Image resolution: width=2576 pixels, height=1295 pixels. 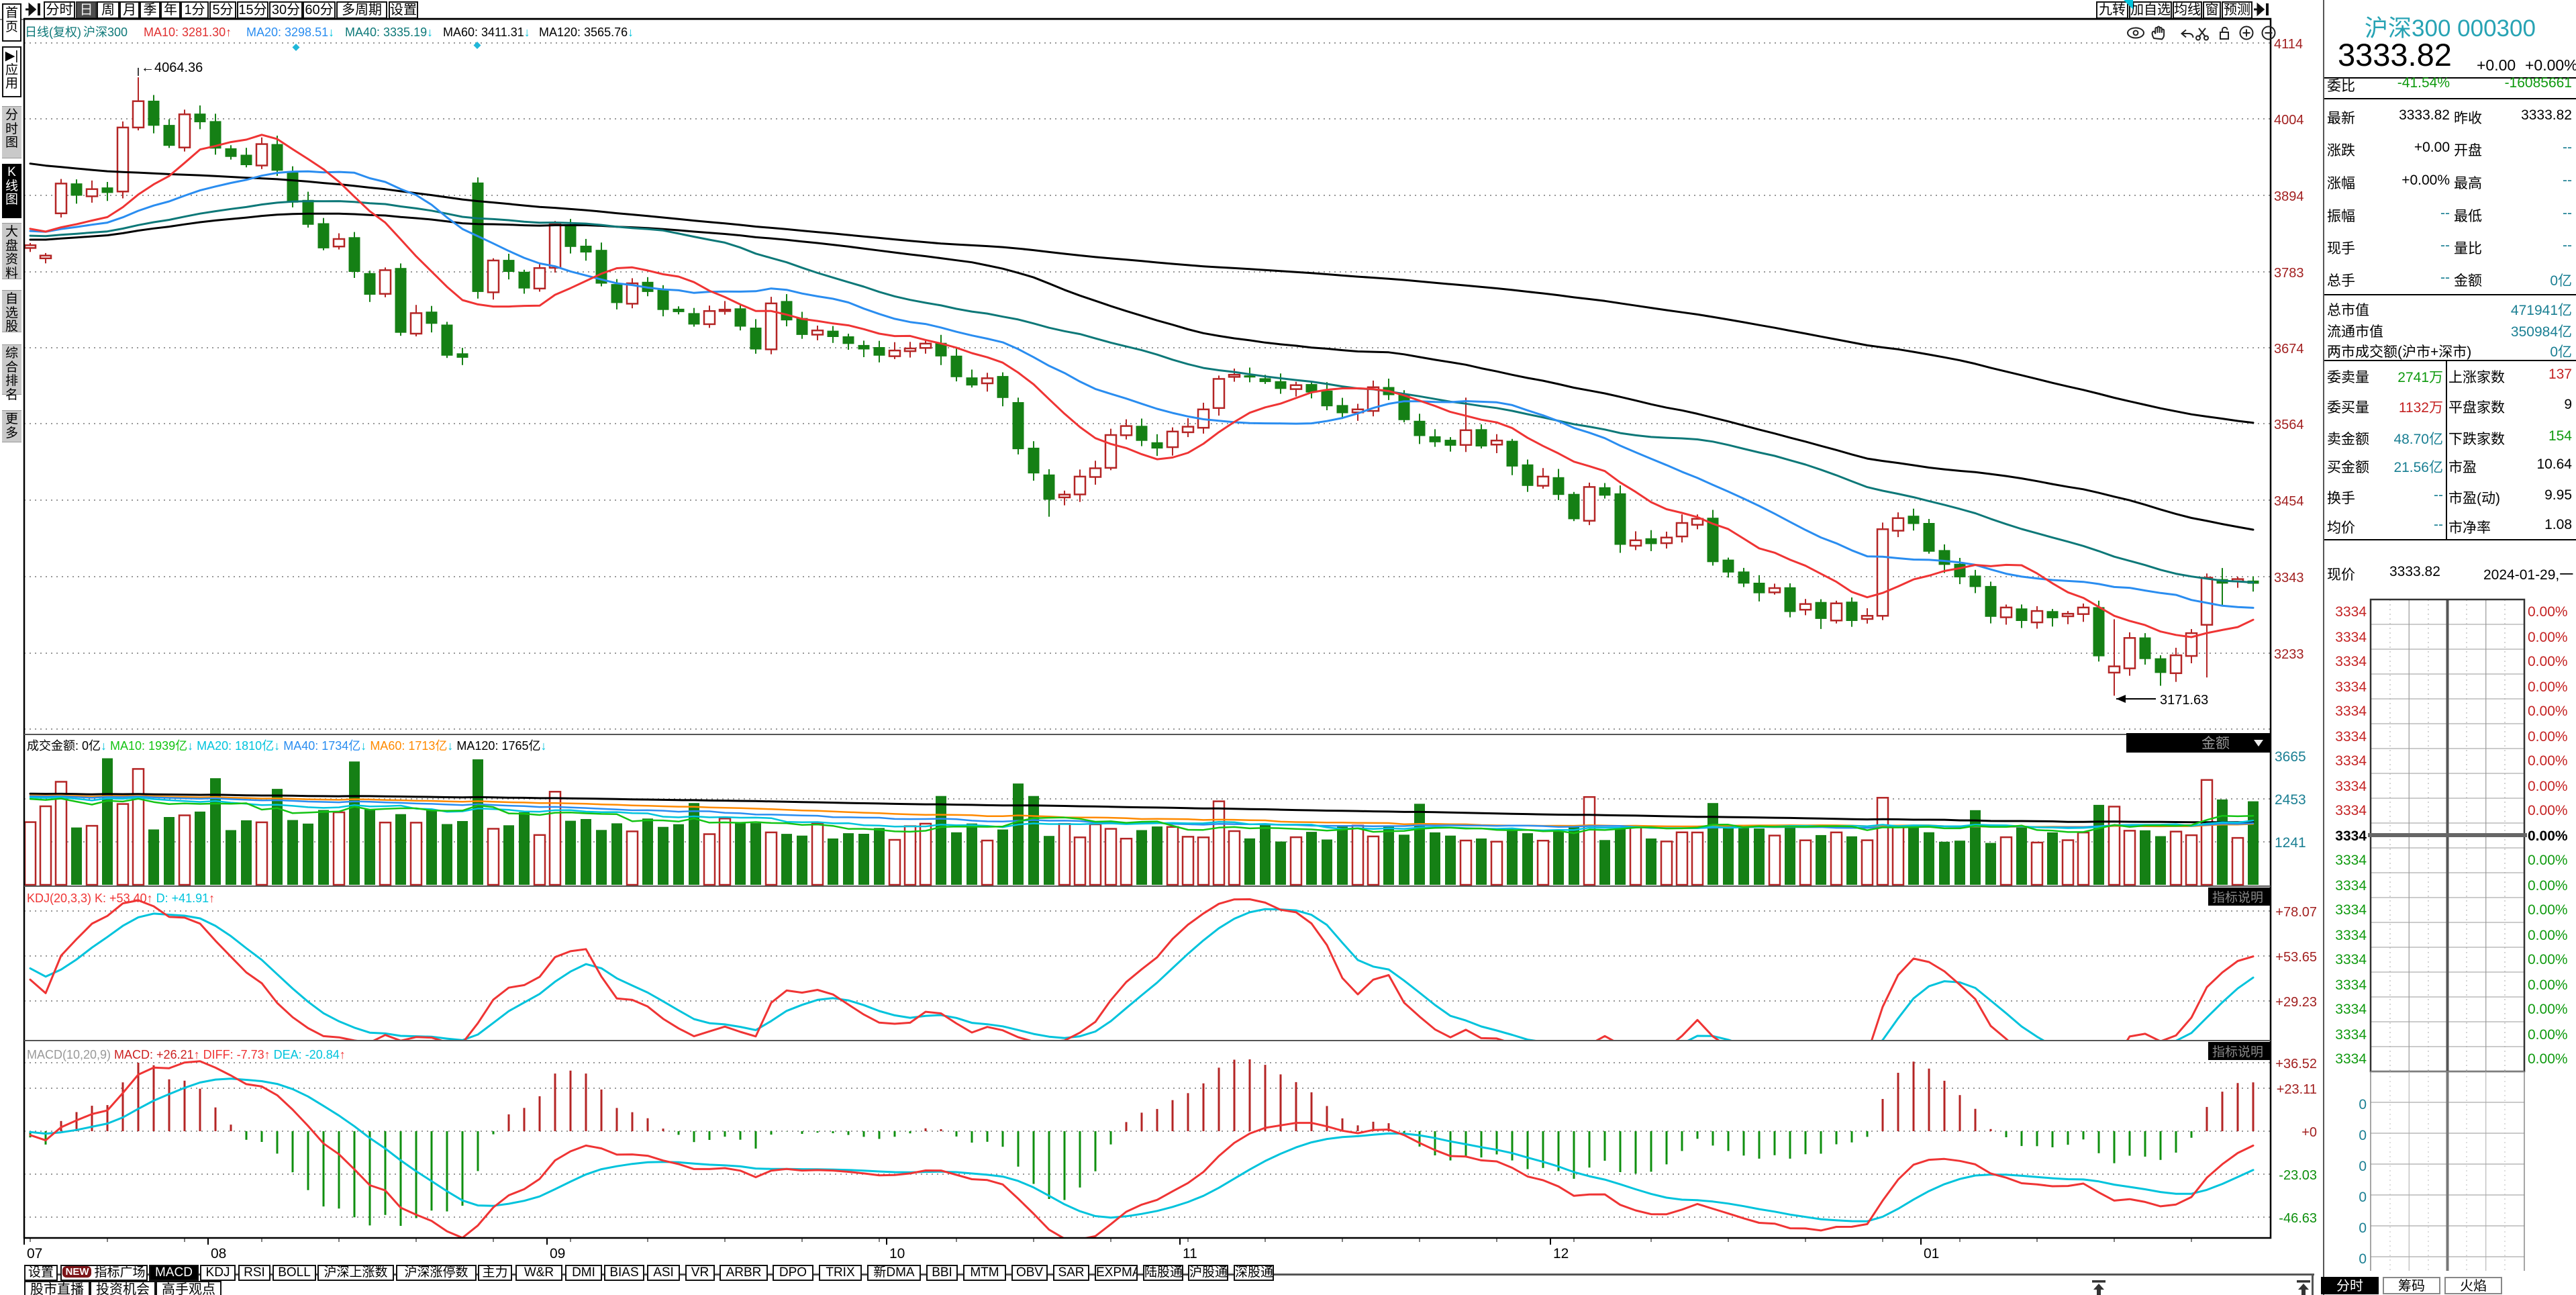 What do you see at coordinates (2184, 701) in the screenshot?
I see `svg-text: 3171.63` at bounding box center [2184, 701].